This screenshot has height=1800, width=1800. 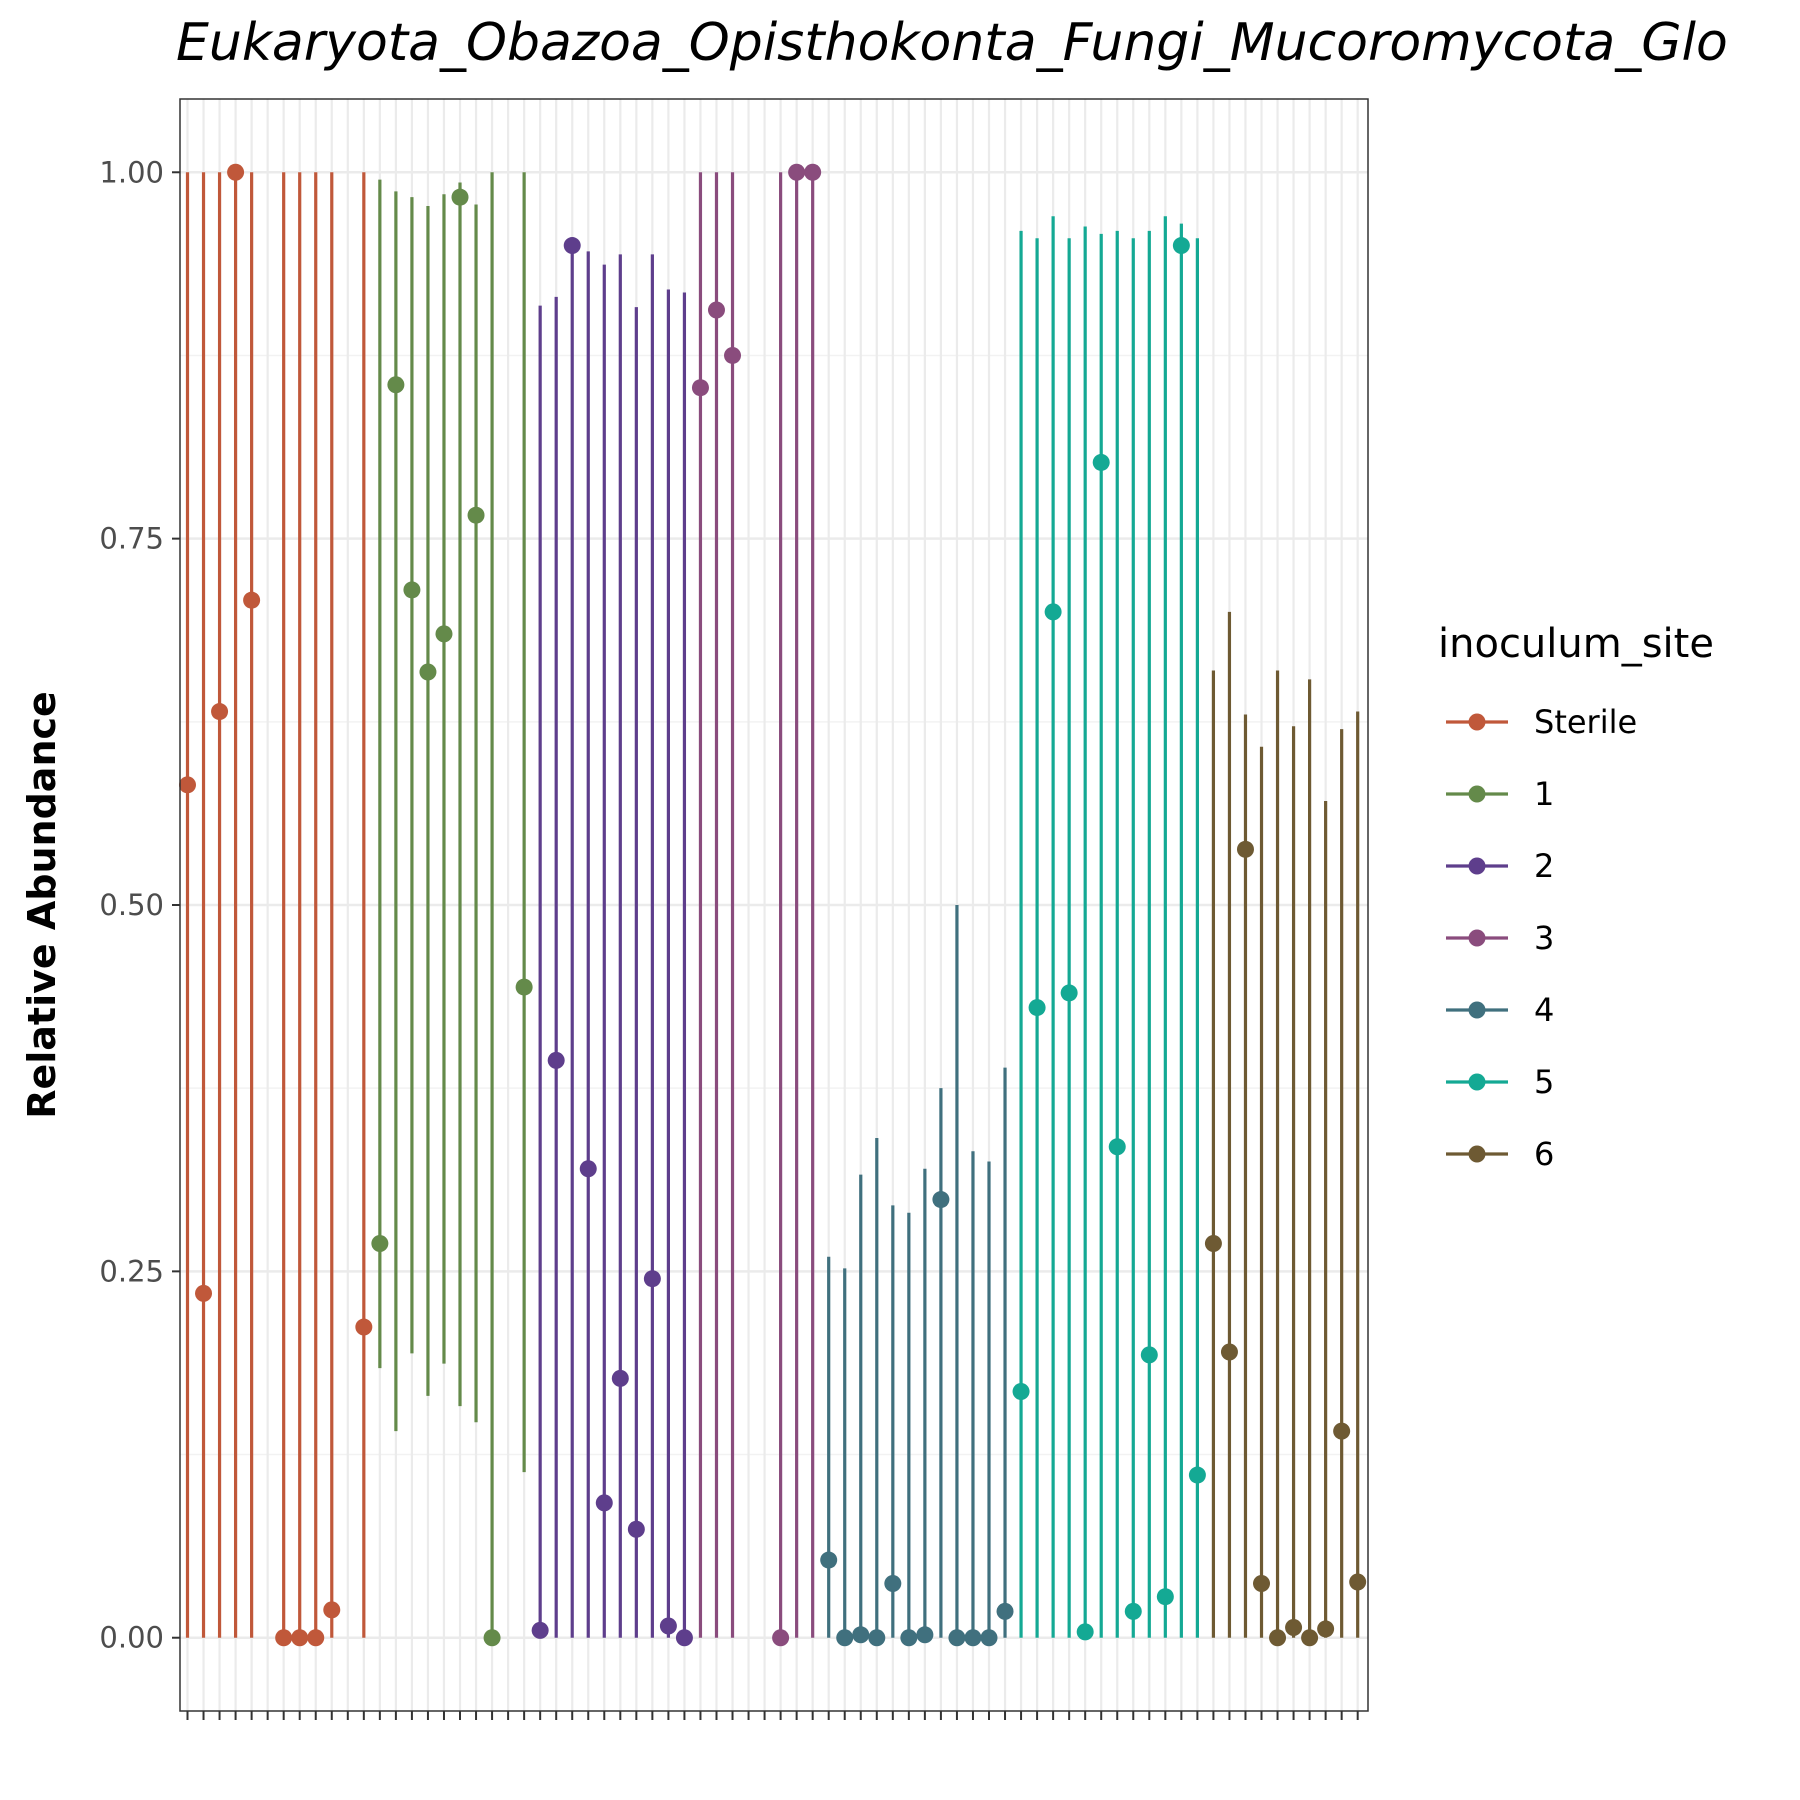 I want to click on y-axis: 0.00 0.25 0.50 0.75 1.00, so click(x=139, y=905).